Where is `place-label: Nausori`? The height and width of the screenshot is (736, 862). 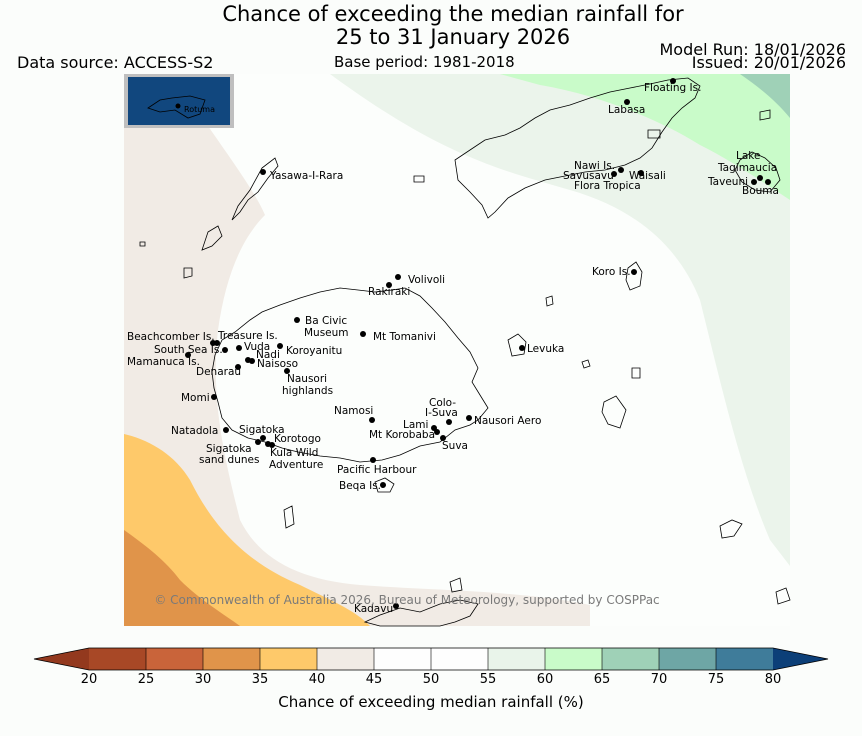
place-label: Nausori is located at coordinates (307, 379).